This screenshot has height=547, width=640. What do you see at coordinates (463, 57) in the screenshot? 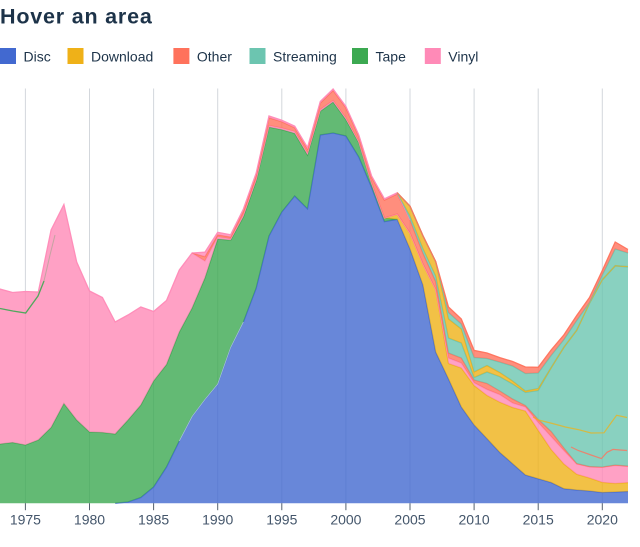
I see `svg-text: Vinyl` at bounding box center [463, 57].